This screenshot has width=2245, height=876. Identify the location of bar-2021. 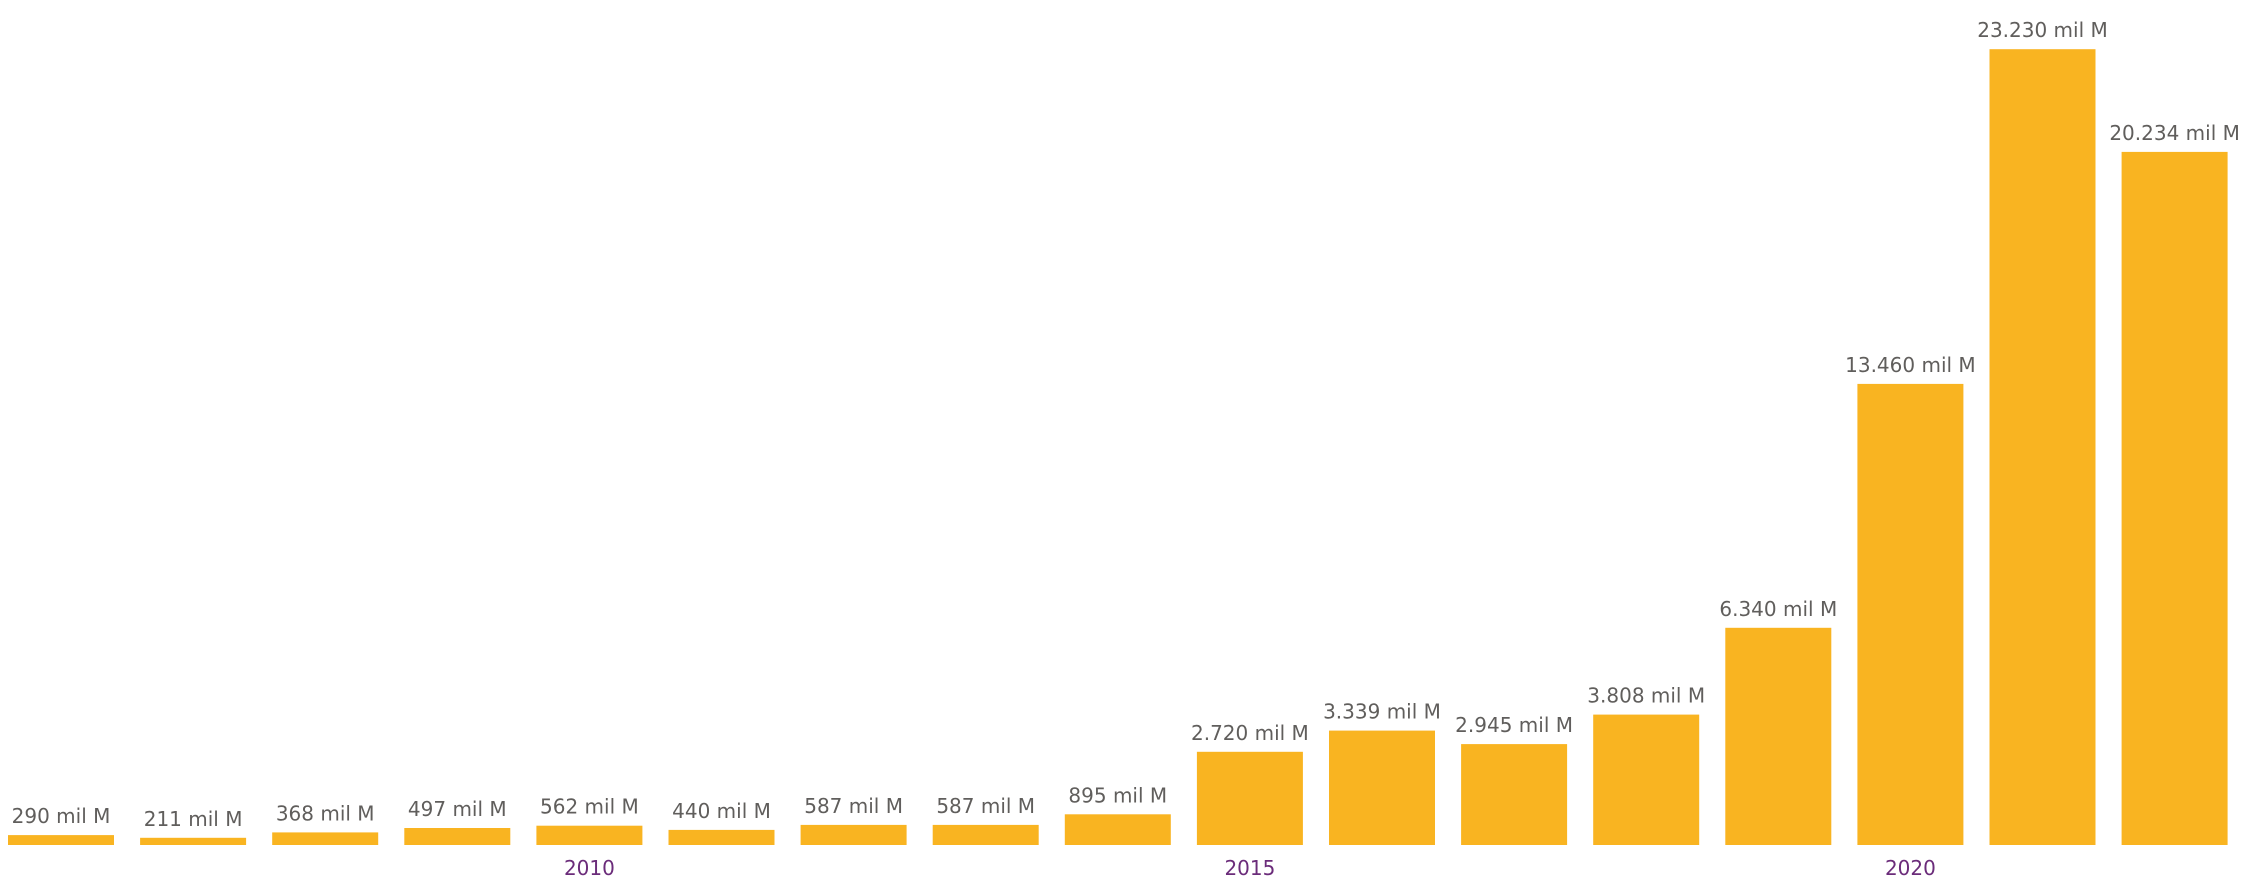
(2042, 447).